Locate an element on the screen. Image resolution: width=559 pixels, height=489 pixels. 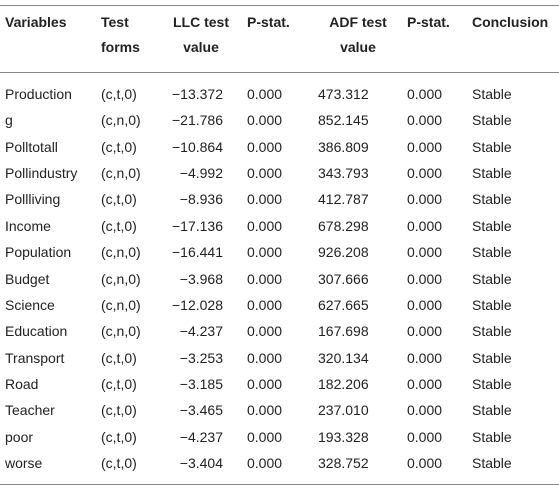
cell-value: −3.253 is located at coordinates (201, 357).